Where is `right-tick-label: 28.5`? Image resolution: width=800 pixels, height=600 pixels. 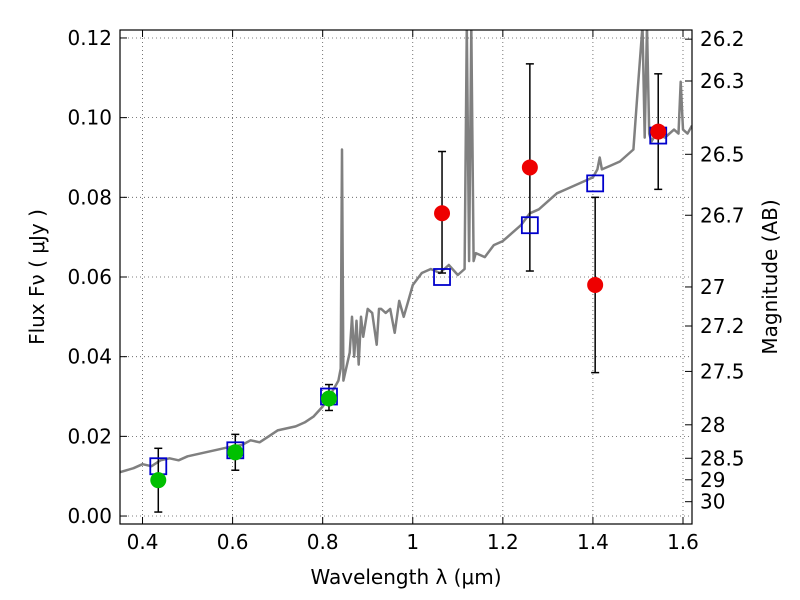
right-tick-label: 28.5 is located at coordinates (722, 458).